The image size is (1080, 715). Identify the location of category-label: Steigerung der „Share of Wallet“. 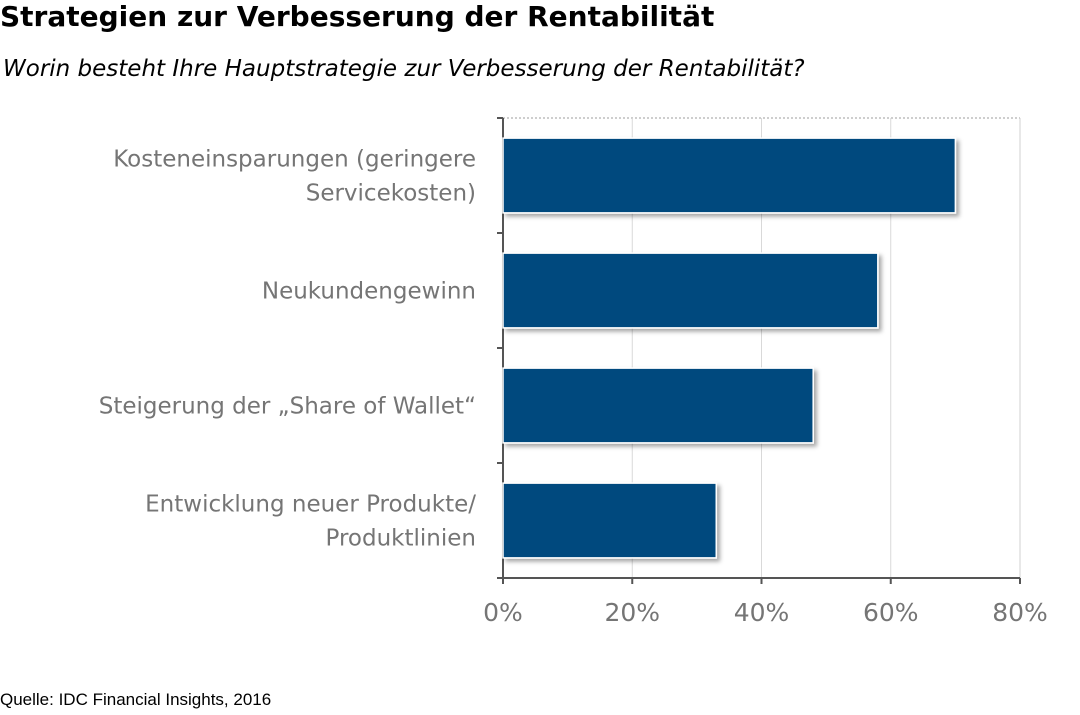
(287, 407).